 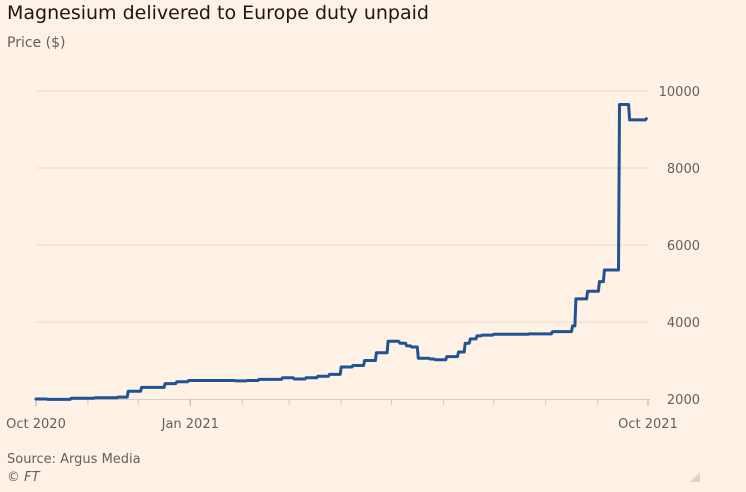 I want to click on y-tick-label: 8000, so click(x=683, y=169).